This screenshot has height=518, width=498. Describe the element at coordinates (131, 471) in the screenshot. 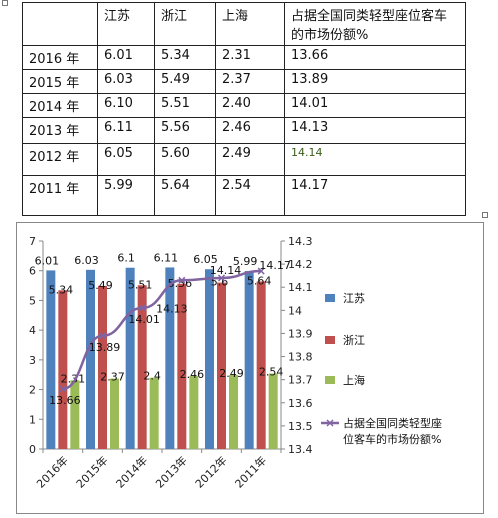

I see `x-tick-label: 2014年` at that location.